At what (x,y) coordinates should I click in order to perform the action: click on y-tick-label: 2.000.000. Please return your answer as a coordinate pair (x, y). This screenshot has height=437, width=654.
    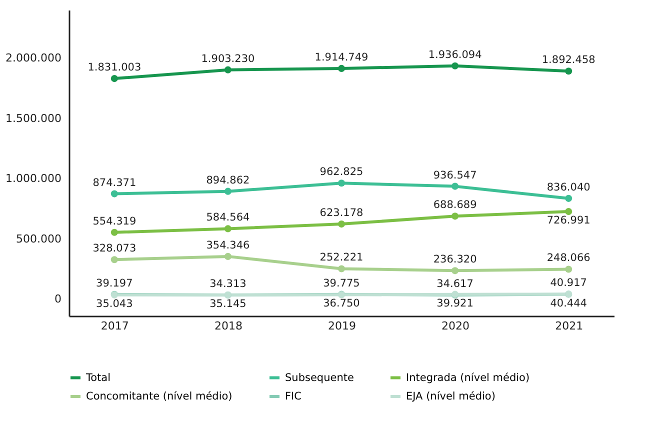
    Looking at the image, I should click on (34, 58).